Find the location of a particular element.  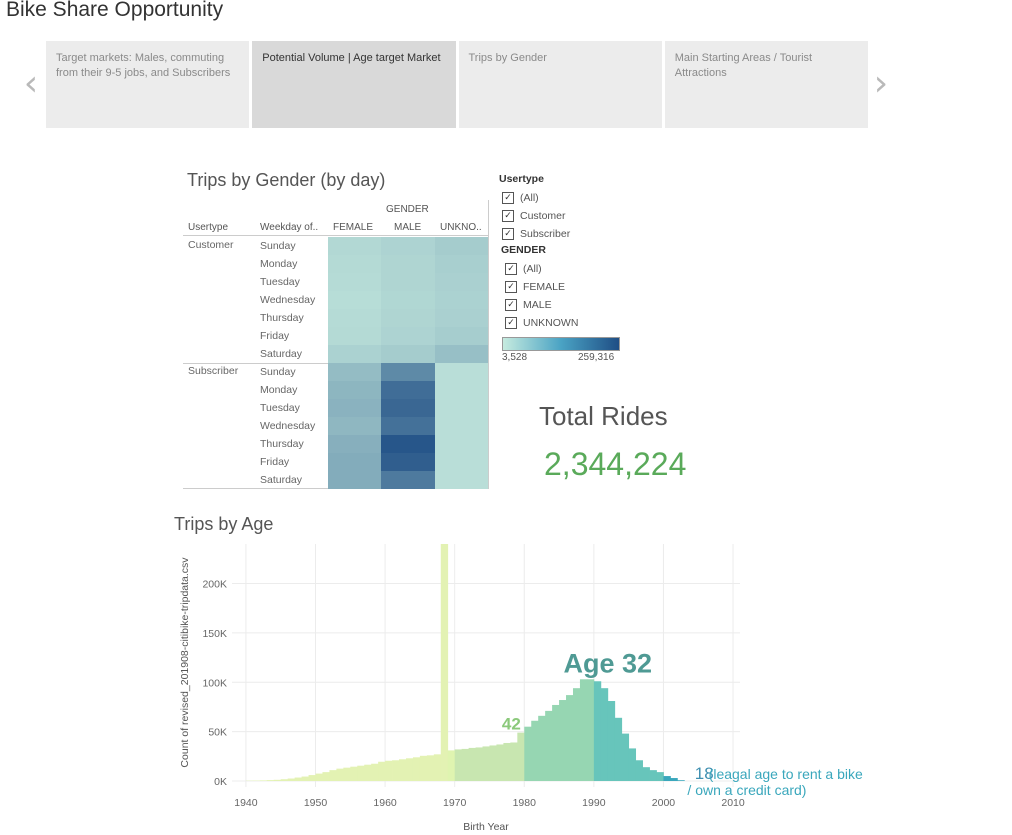

story-point-2: Potential Volume | Age target Market is located at coordinates (354, 84).